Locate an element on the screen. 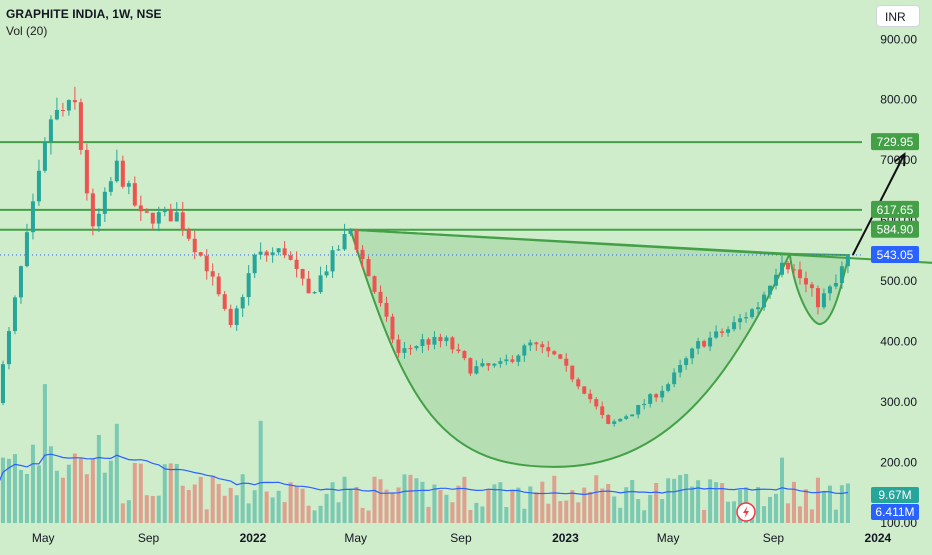 This screenshot has width=932, height=555. x-tick-label: 2024 is located at coordinates (878, 538).